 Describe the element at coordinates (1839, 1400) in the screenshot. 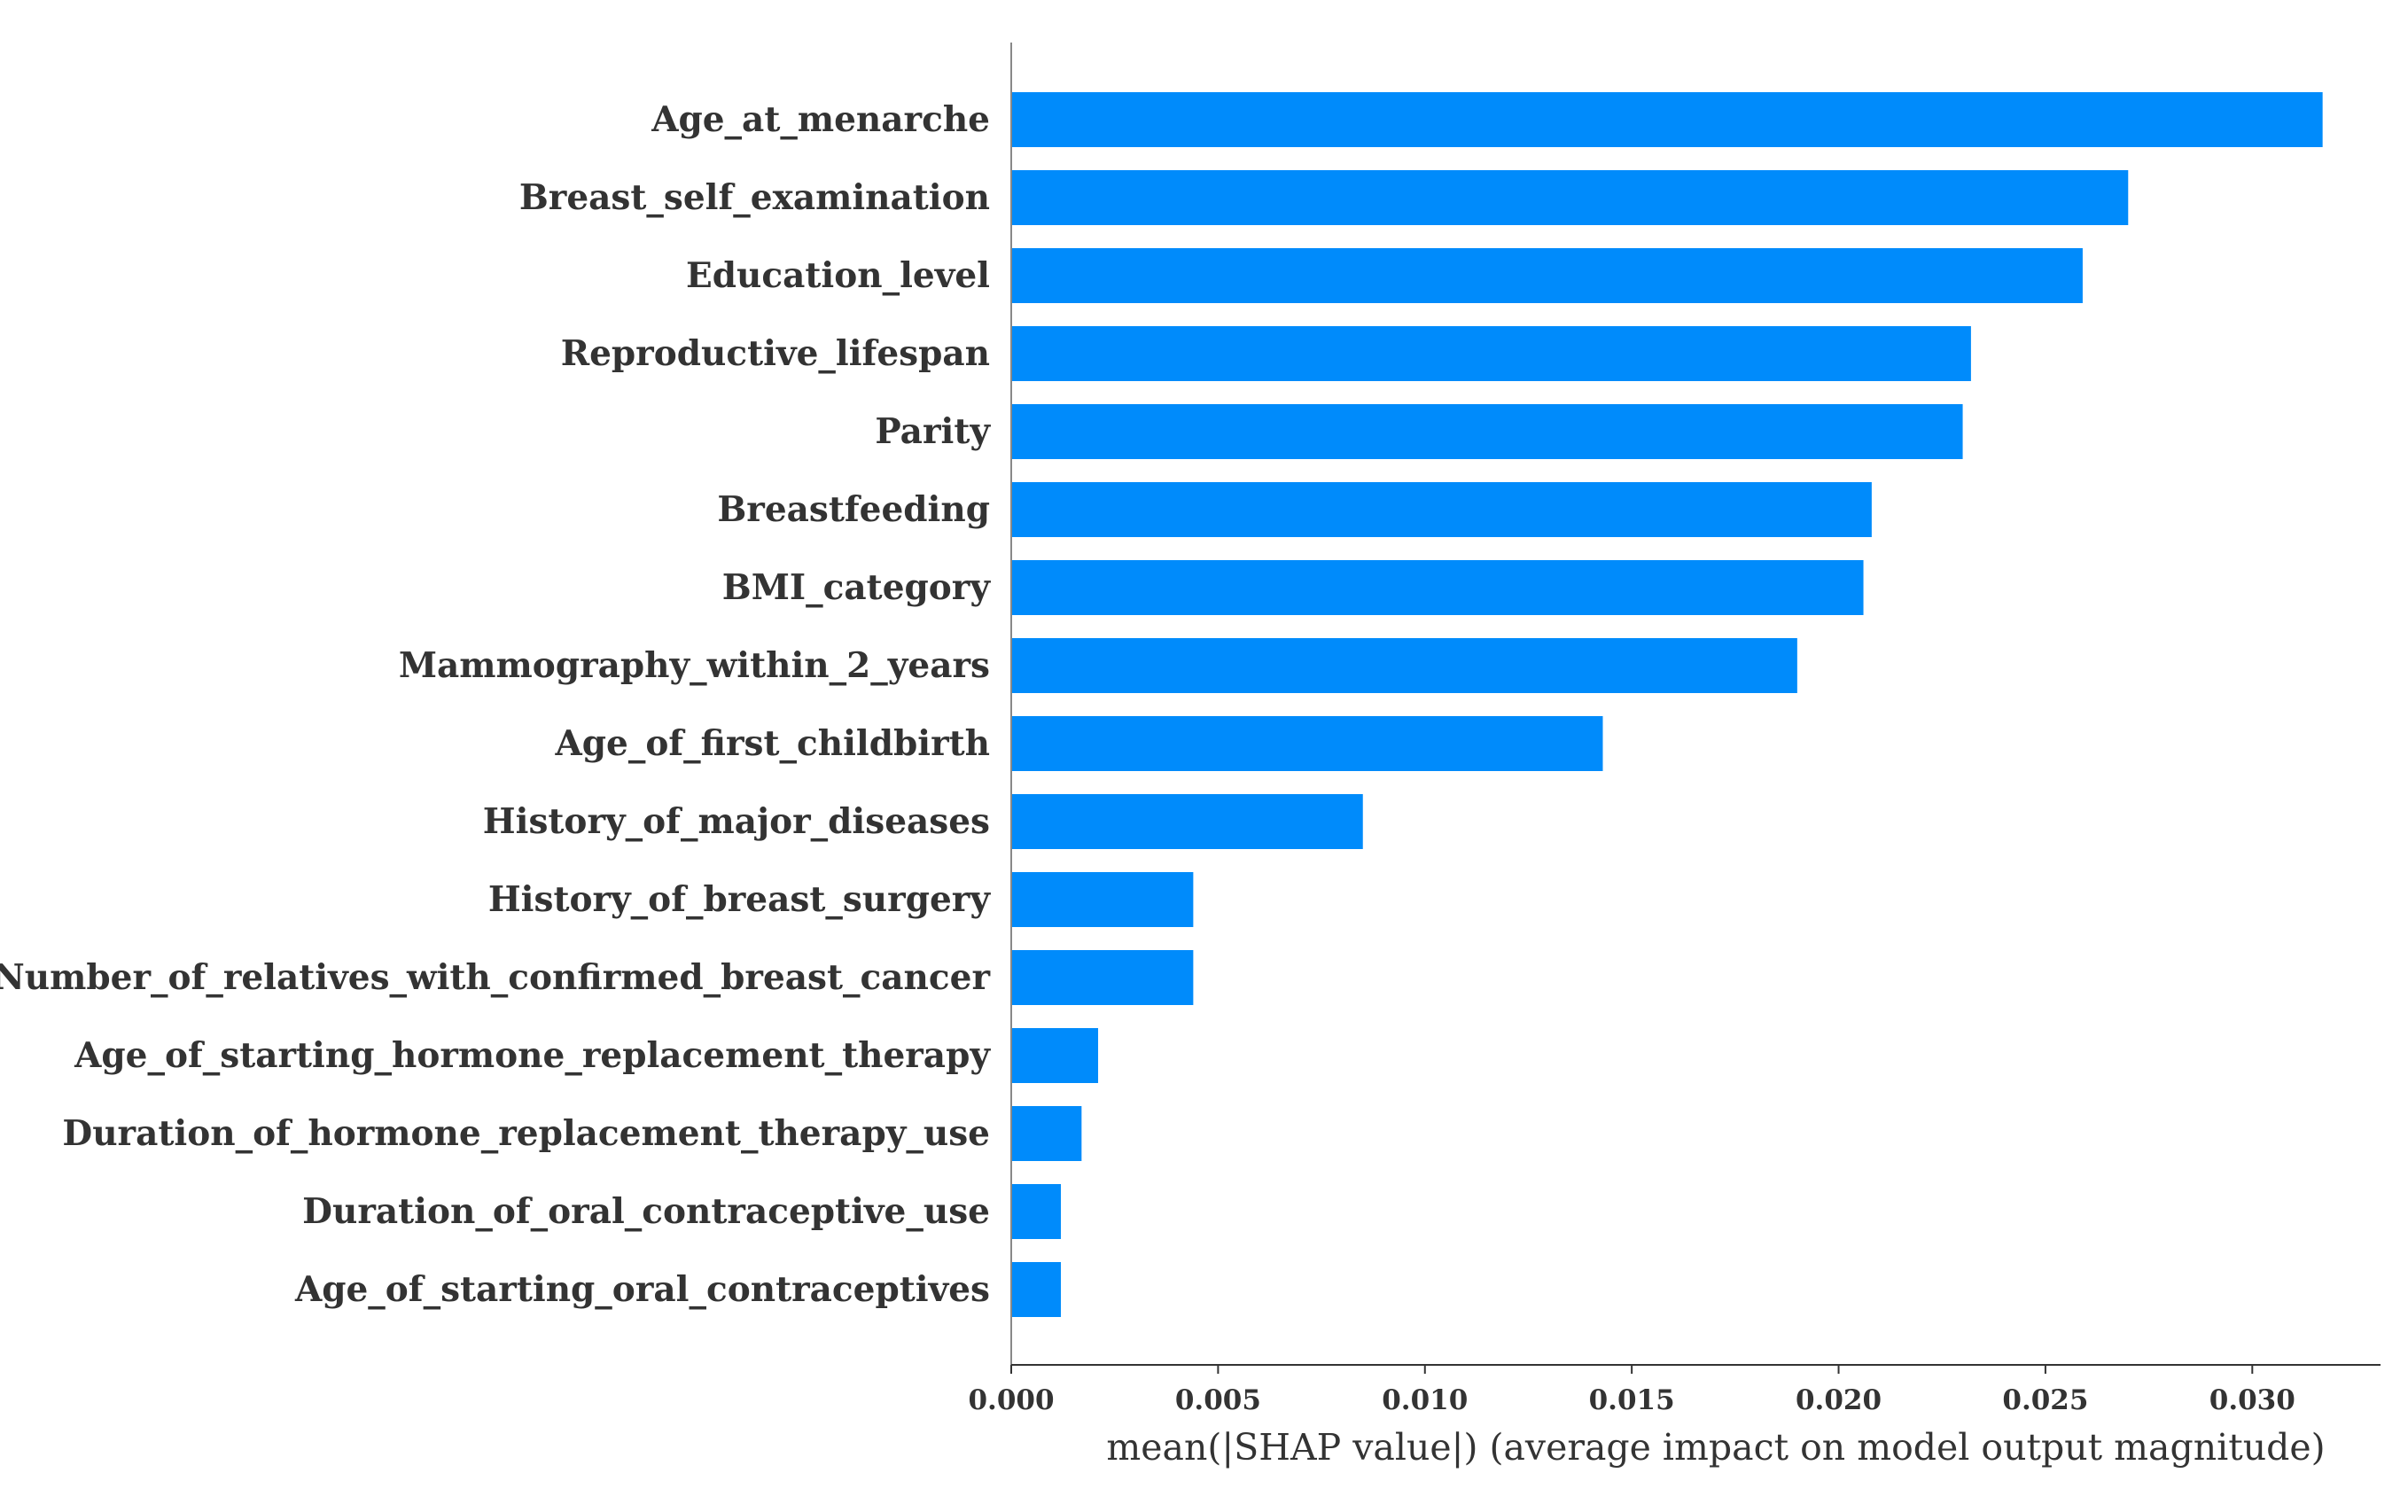

I see `x-tick-label: 0.020` at that location.